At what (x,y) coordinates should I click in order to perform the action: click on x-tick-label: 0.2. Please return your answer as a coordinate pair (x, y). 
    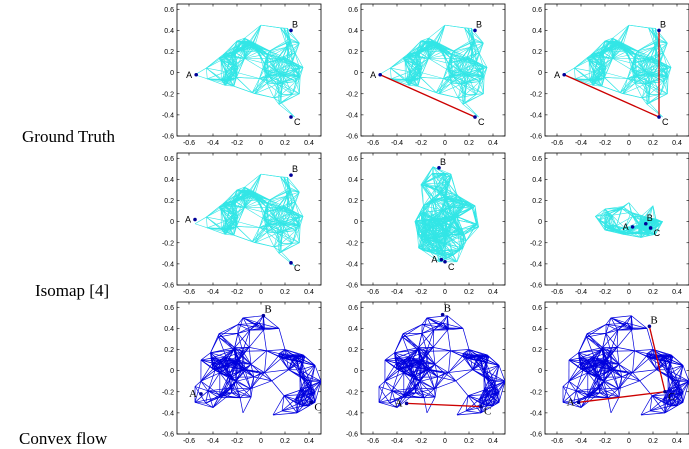
    Looking at the image, I should click on (653, 143).